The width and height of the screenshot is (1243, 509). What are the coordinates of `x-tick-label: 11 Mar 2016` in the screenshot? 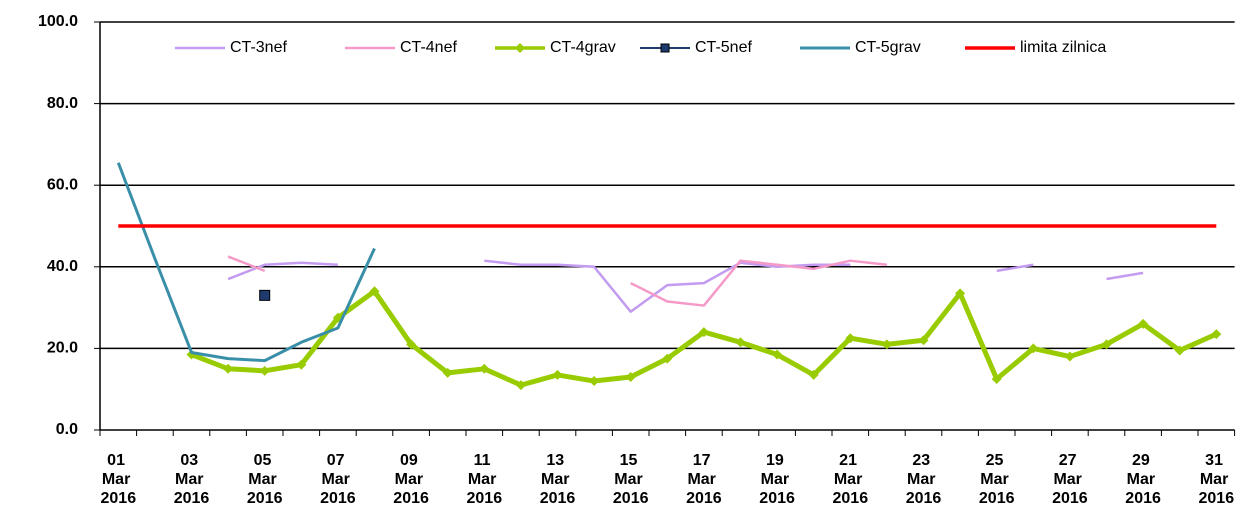 It's located at (485, 479).